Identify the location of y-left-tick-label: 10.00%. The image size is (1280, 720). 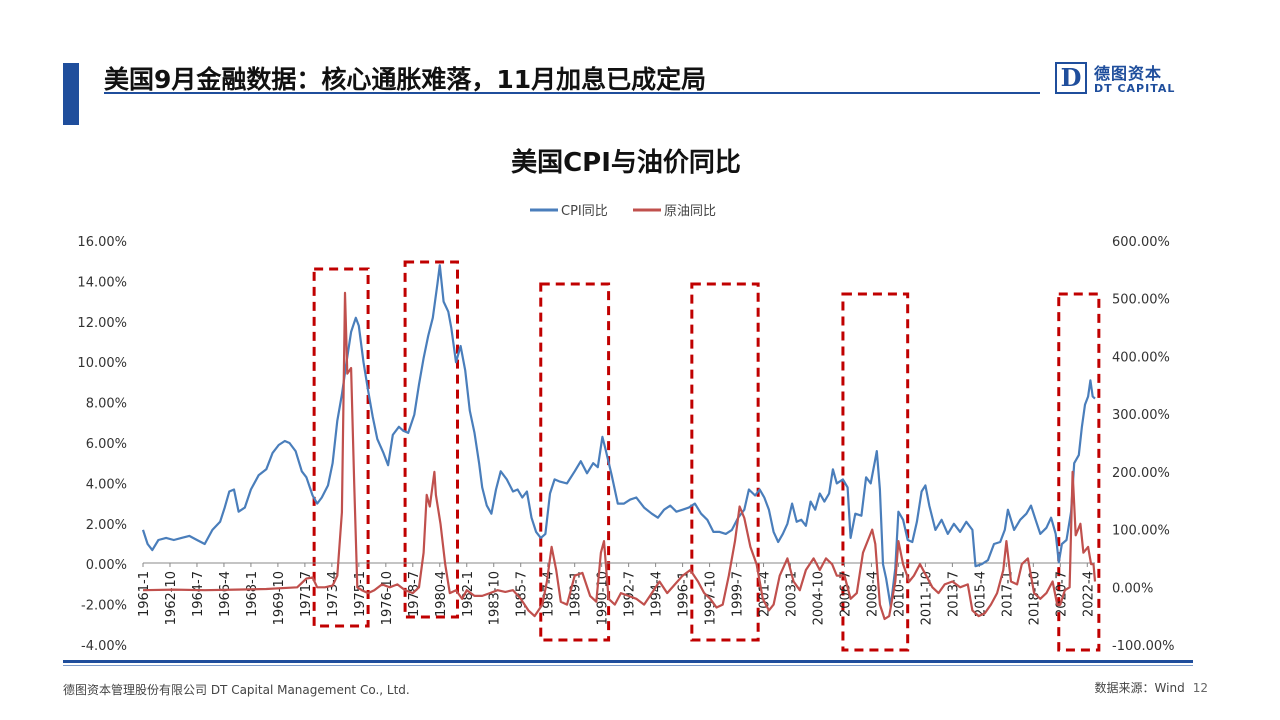
(102, 363).